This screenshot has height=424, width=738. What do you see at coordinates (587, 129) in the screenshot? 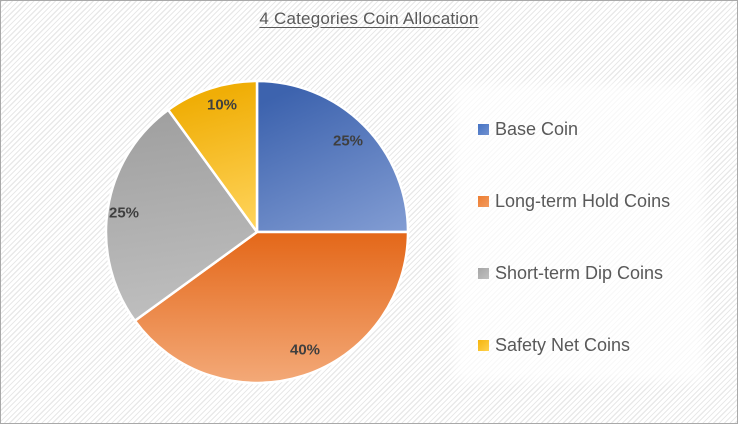
I see `legend-item-base-coin: Base Coin` at bounding box center [587, 129].